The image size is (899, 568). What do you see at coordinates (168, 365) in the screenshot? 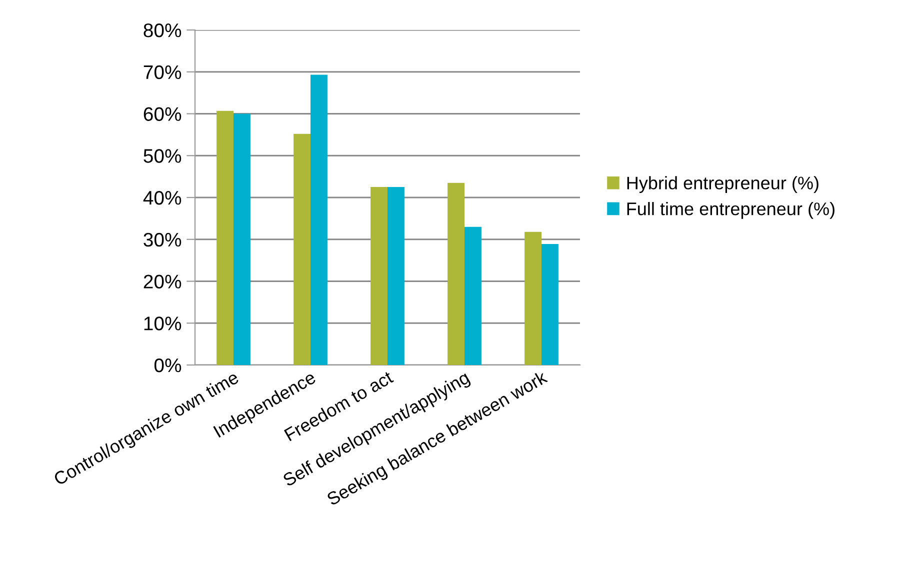
I see `y-tick-label: 0%` at bounding box center [168, 365].